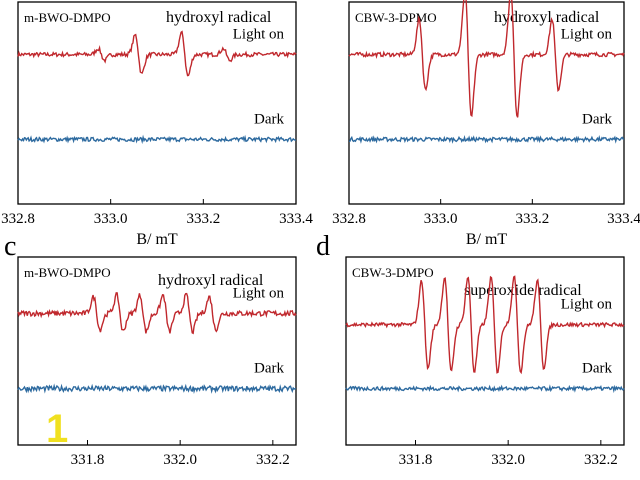 This screenshot has height=480, width=640. I want to click on sample-label-1: CBW-3-DPMO, so click(396, 17).